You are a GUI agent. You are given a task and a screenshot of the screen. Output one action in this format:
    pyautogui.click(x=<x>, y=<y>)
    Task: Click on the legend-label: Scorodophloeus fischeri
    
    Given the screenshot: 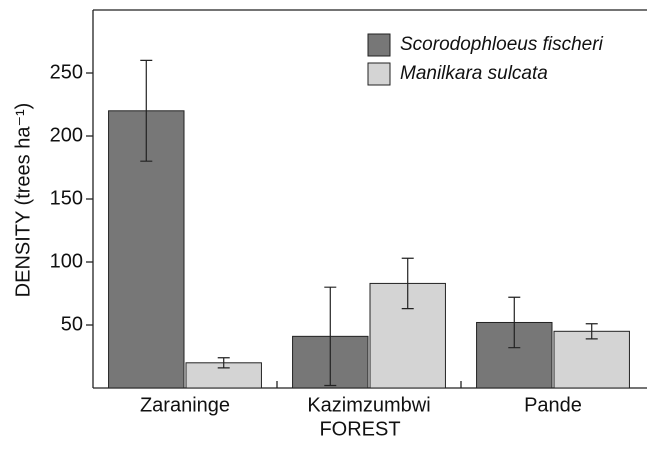 What is the action you would take?
    pyautogui.click(x=502, y=44)
    